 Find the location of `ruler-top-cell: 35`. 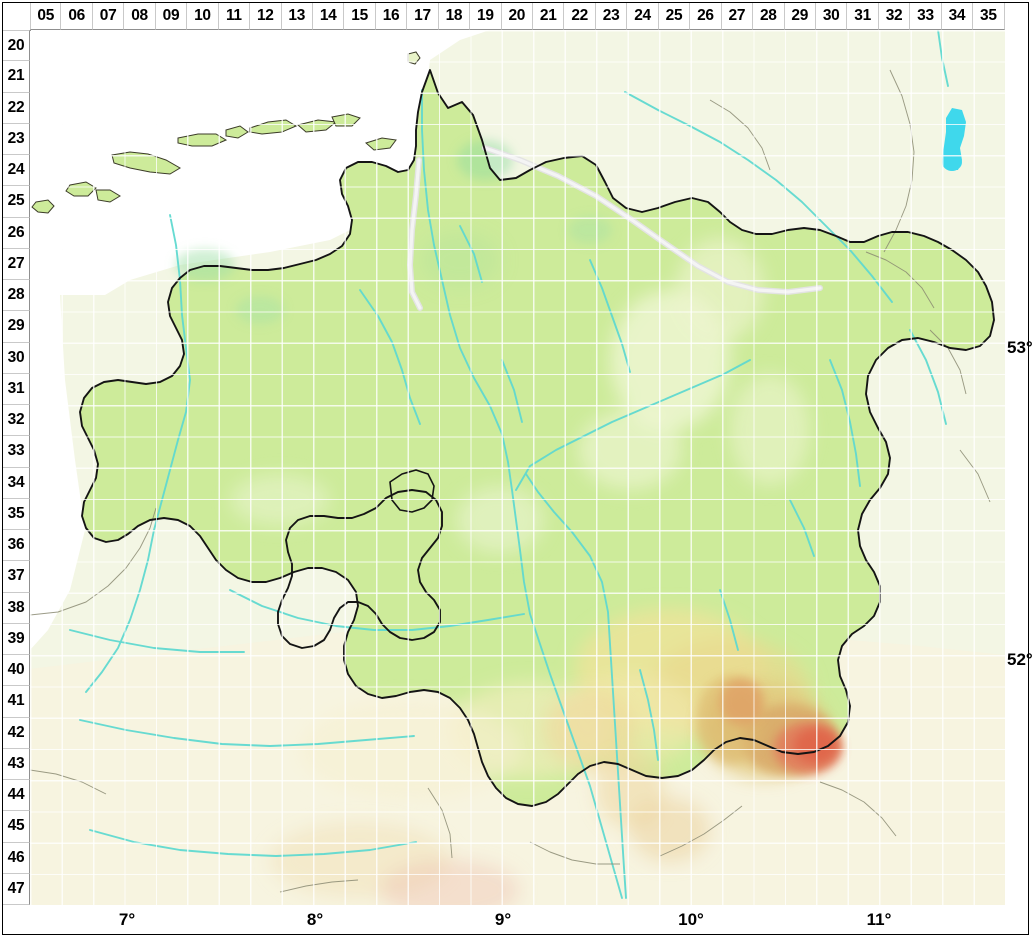

ruler-top-cell: 35 is located at coordinates (989, 16).